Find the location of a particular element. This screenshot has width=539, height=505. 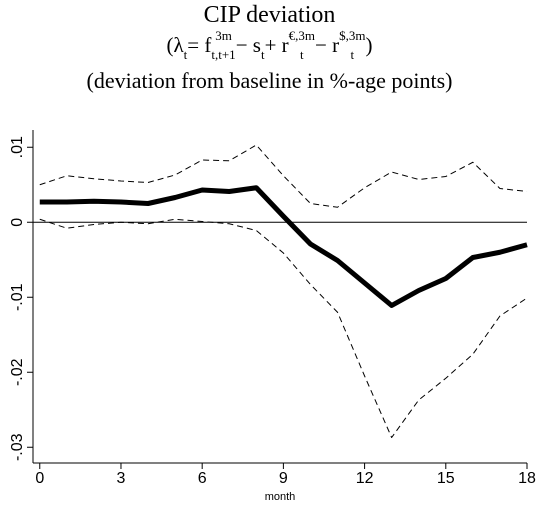

y-tick-label: -.01 is located at coordinates (17, 297).